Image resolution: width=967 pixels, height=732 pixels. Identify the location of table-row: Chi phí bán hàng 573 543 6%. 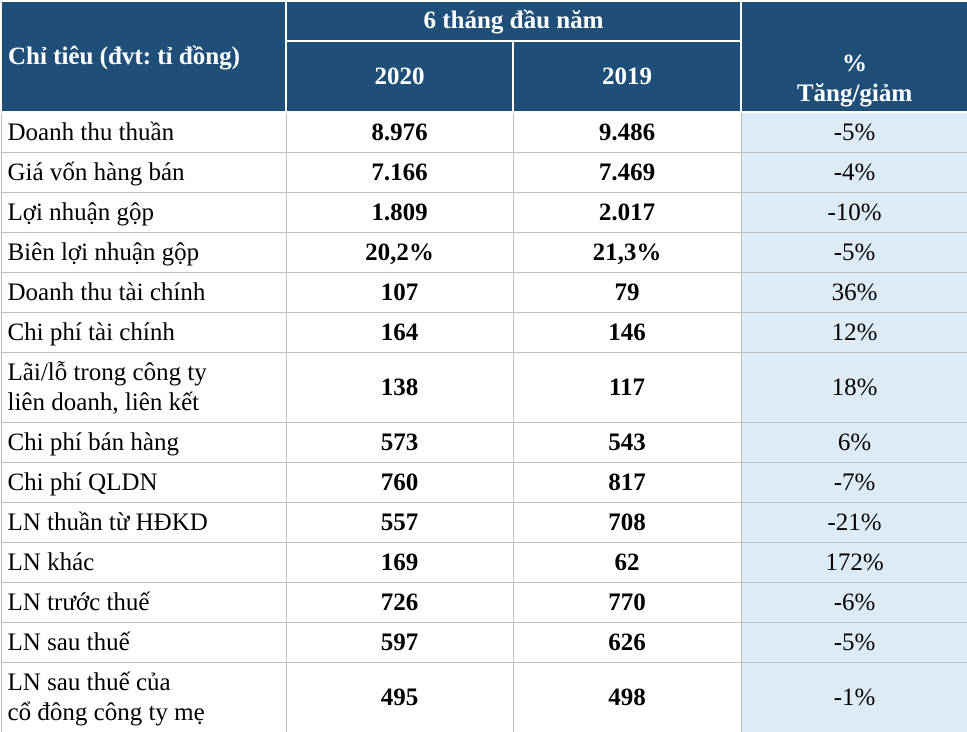
(483, 442).